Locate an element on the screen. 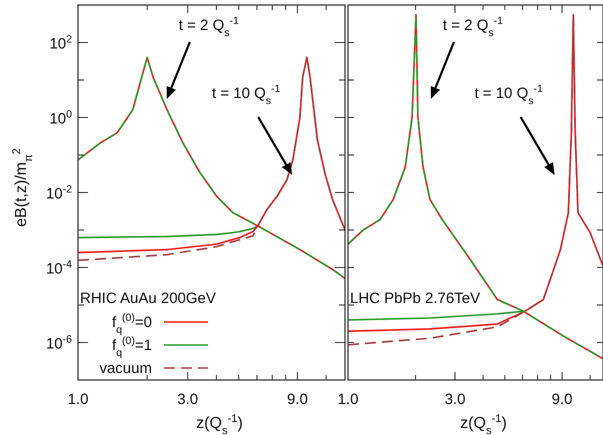 Image resolution: width=603 pixels, height=435 pixels. y-tick-label: 10$^{-2}$ is located at coordinates (59, 193).